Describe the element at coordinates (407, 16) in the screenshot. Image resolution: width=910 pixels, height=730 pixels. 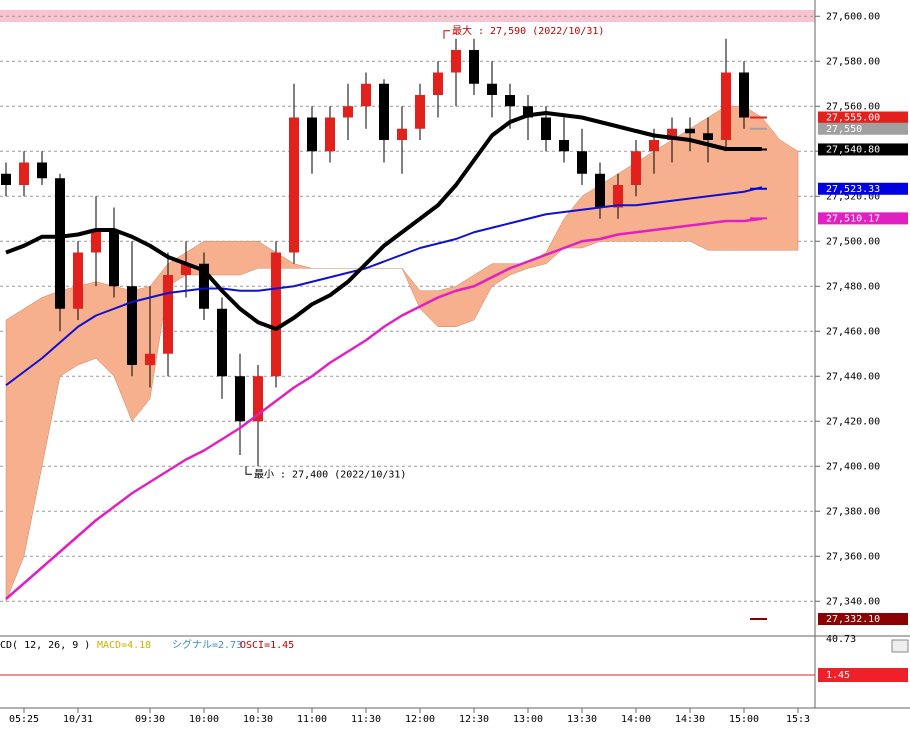
I see `top-band` at that location.